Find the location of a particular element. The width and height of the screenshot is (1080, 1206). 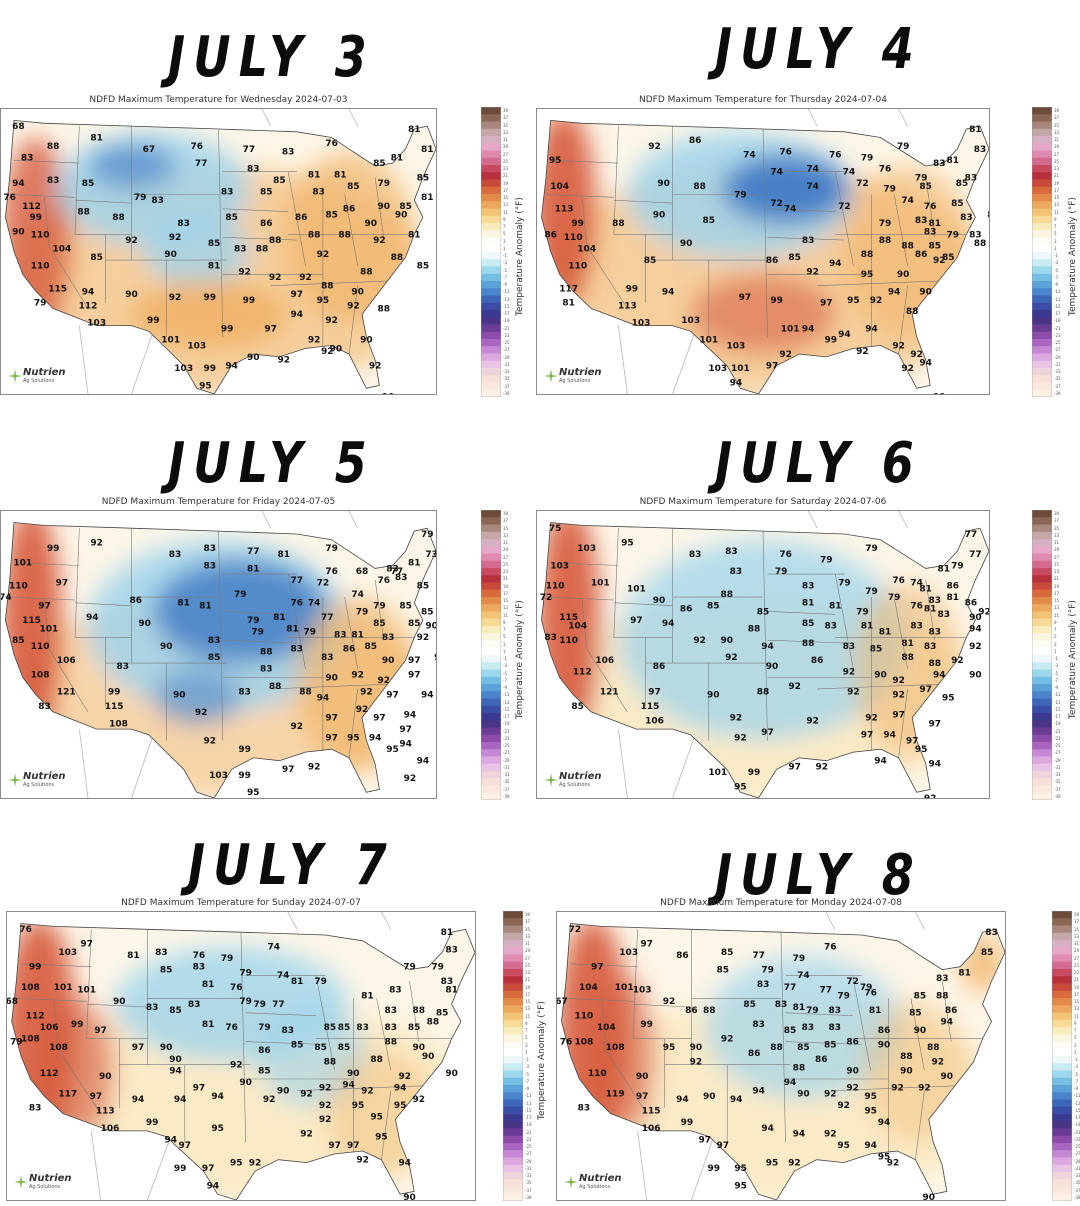

temperature-value: 113 is located at coordinates (627, 307).